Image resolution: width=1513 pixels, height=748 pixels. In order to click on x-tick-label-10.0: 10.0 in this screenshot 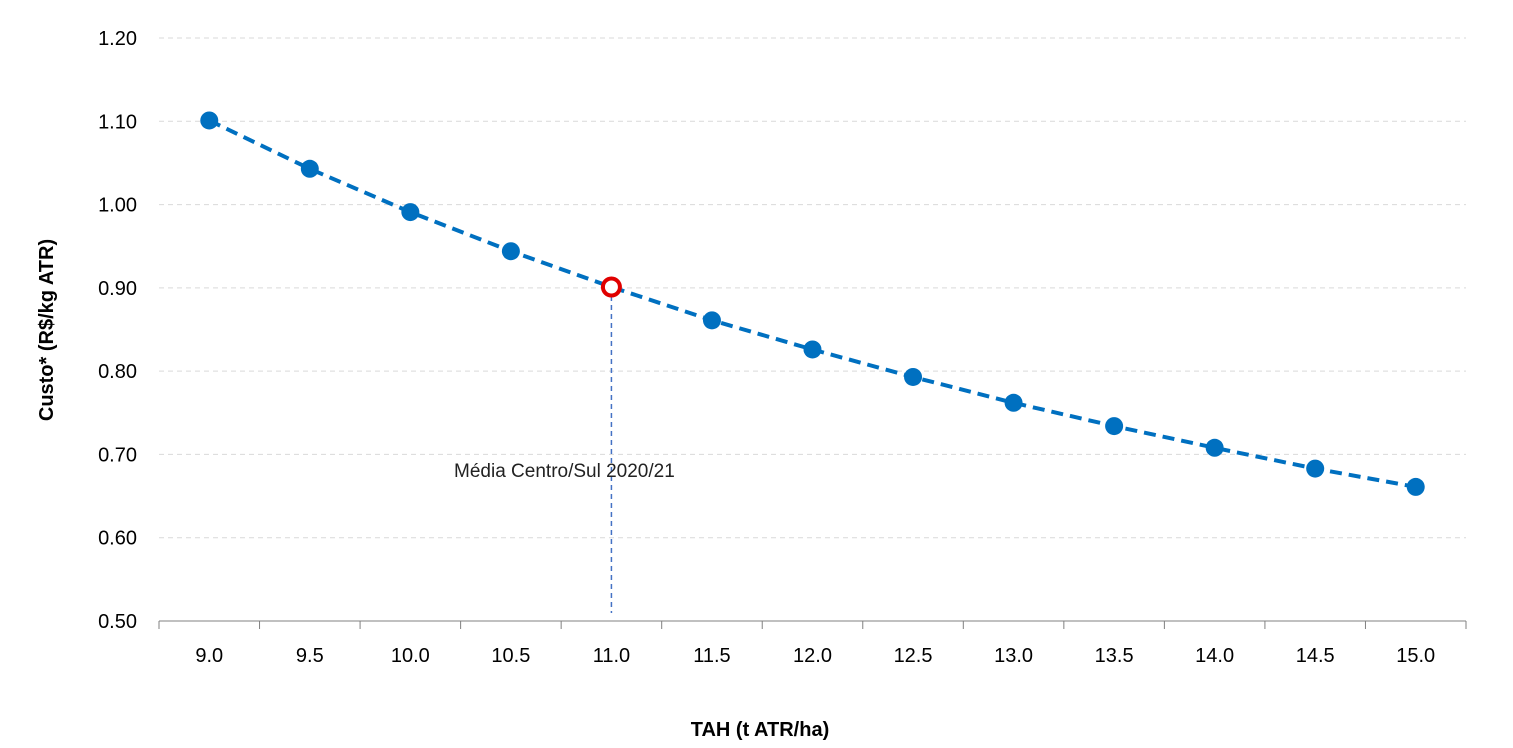, I will do `click(410, 656)`.